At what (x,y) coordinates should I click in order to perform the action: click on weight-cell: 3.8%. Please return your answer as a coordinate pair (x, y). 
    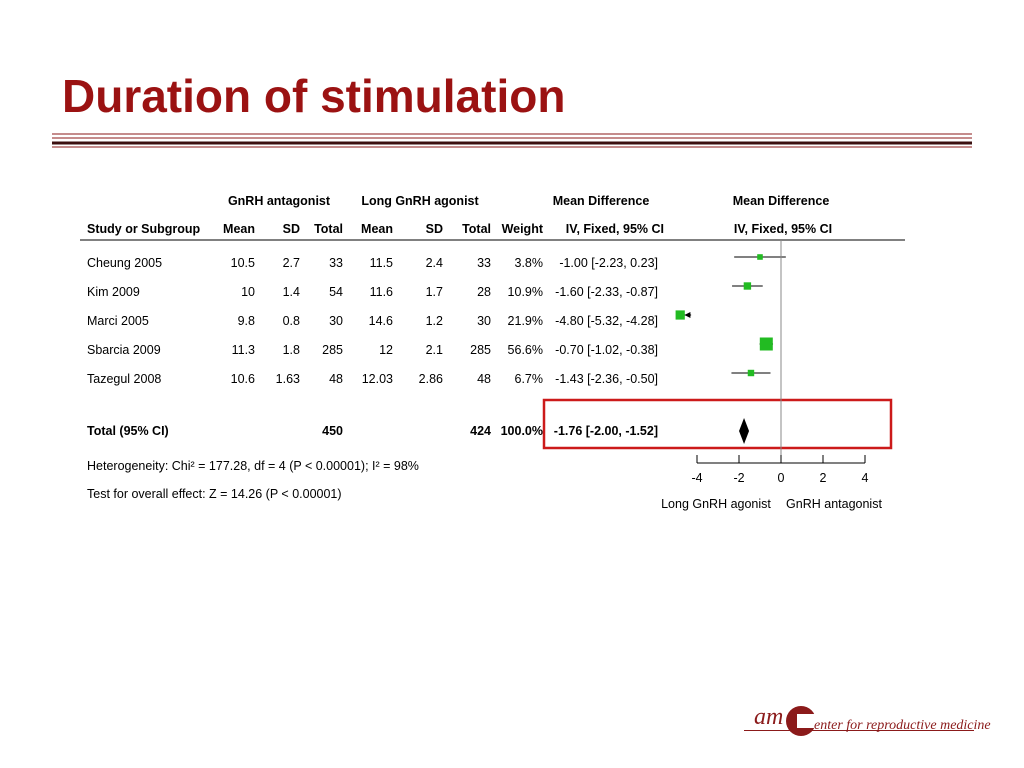
    Looking at the image, I should click on (529, 263).